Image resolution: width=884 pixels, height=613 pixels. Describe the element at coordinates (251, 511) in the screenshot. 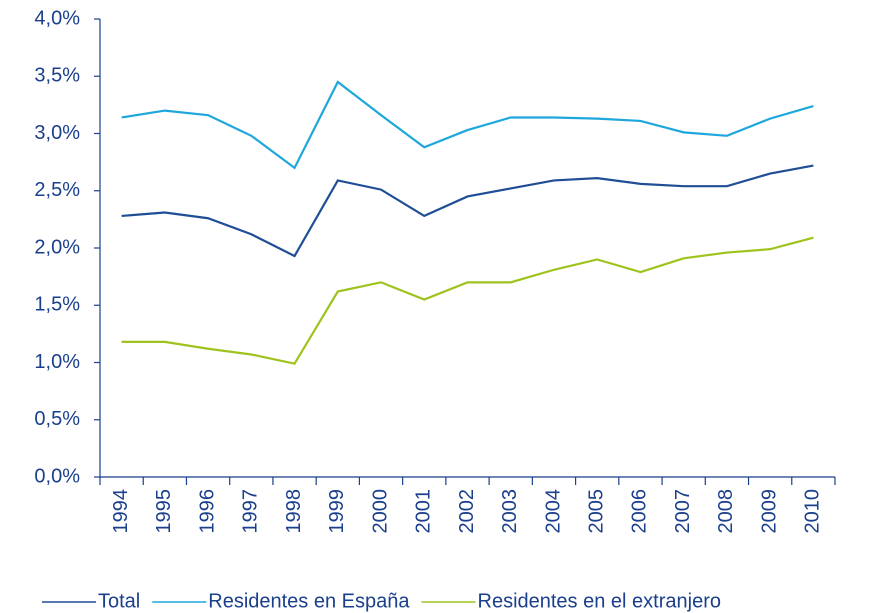

I see `x-tick-label: 1997` at that location.